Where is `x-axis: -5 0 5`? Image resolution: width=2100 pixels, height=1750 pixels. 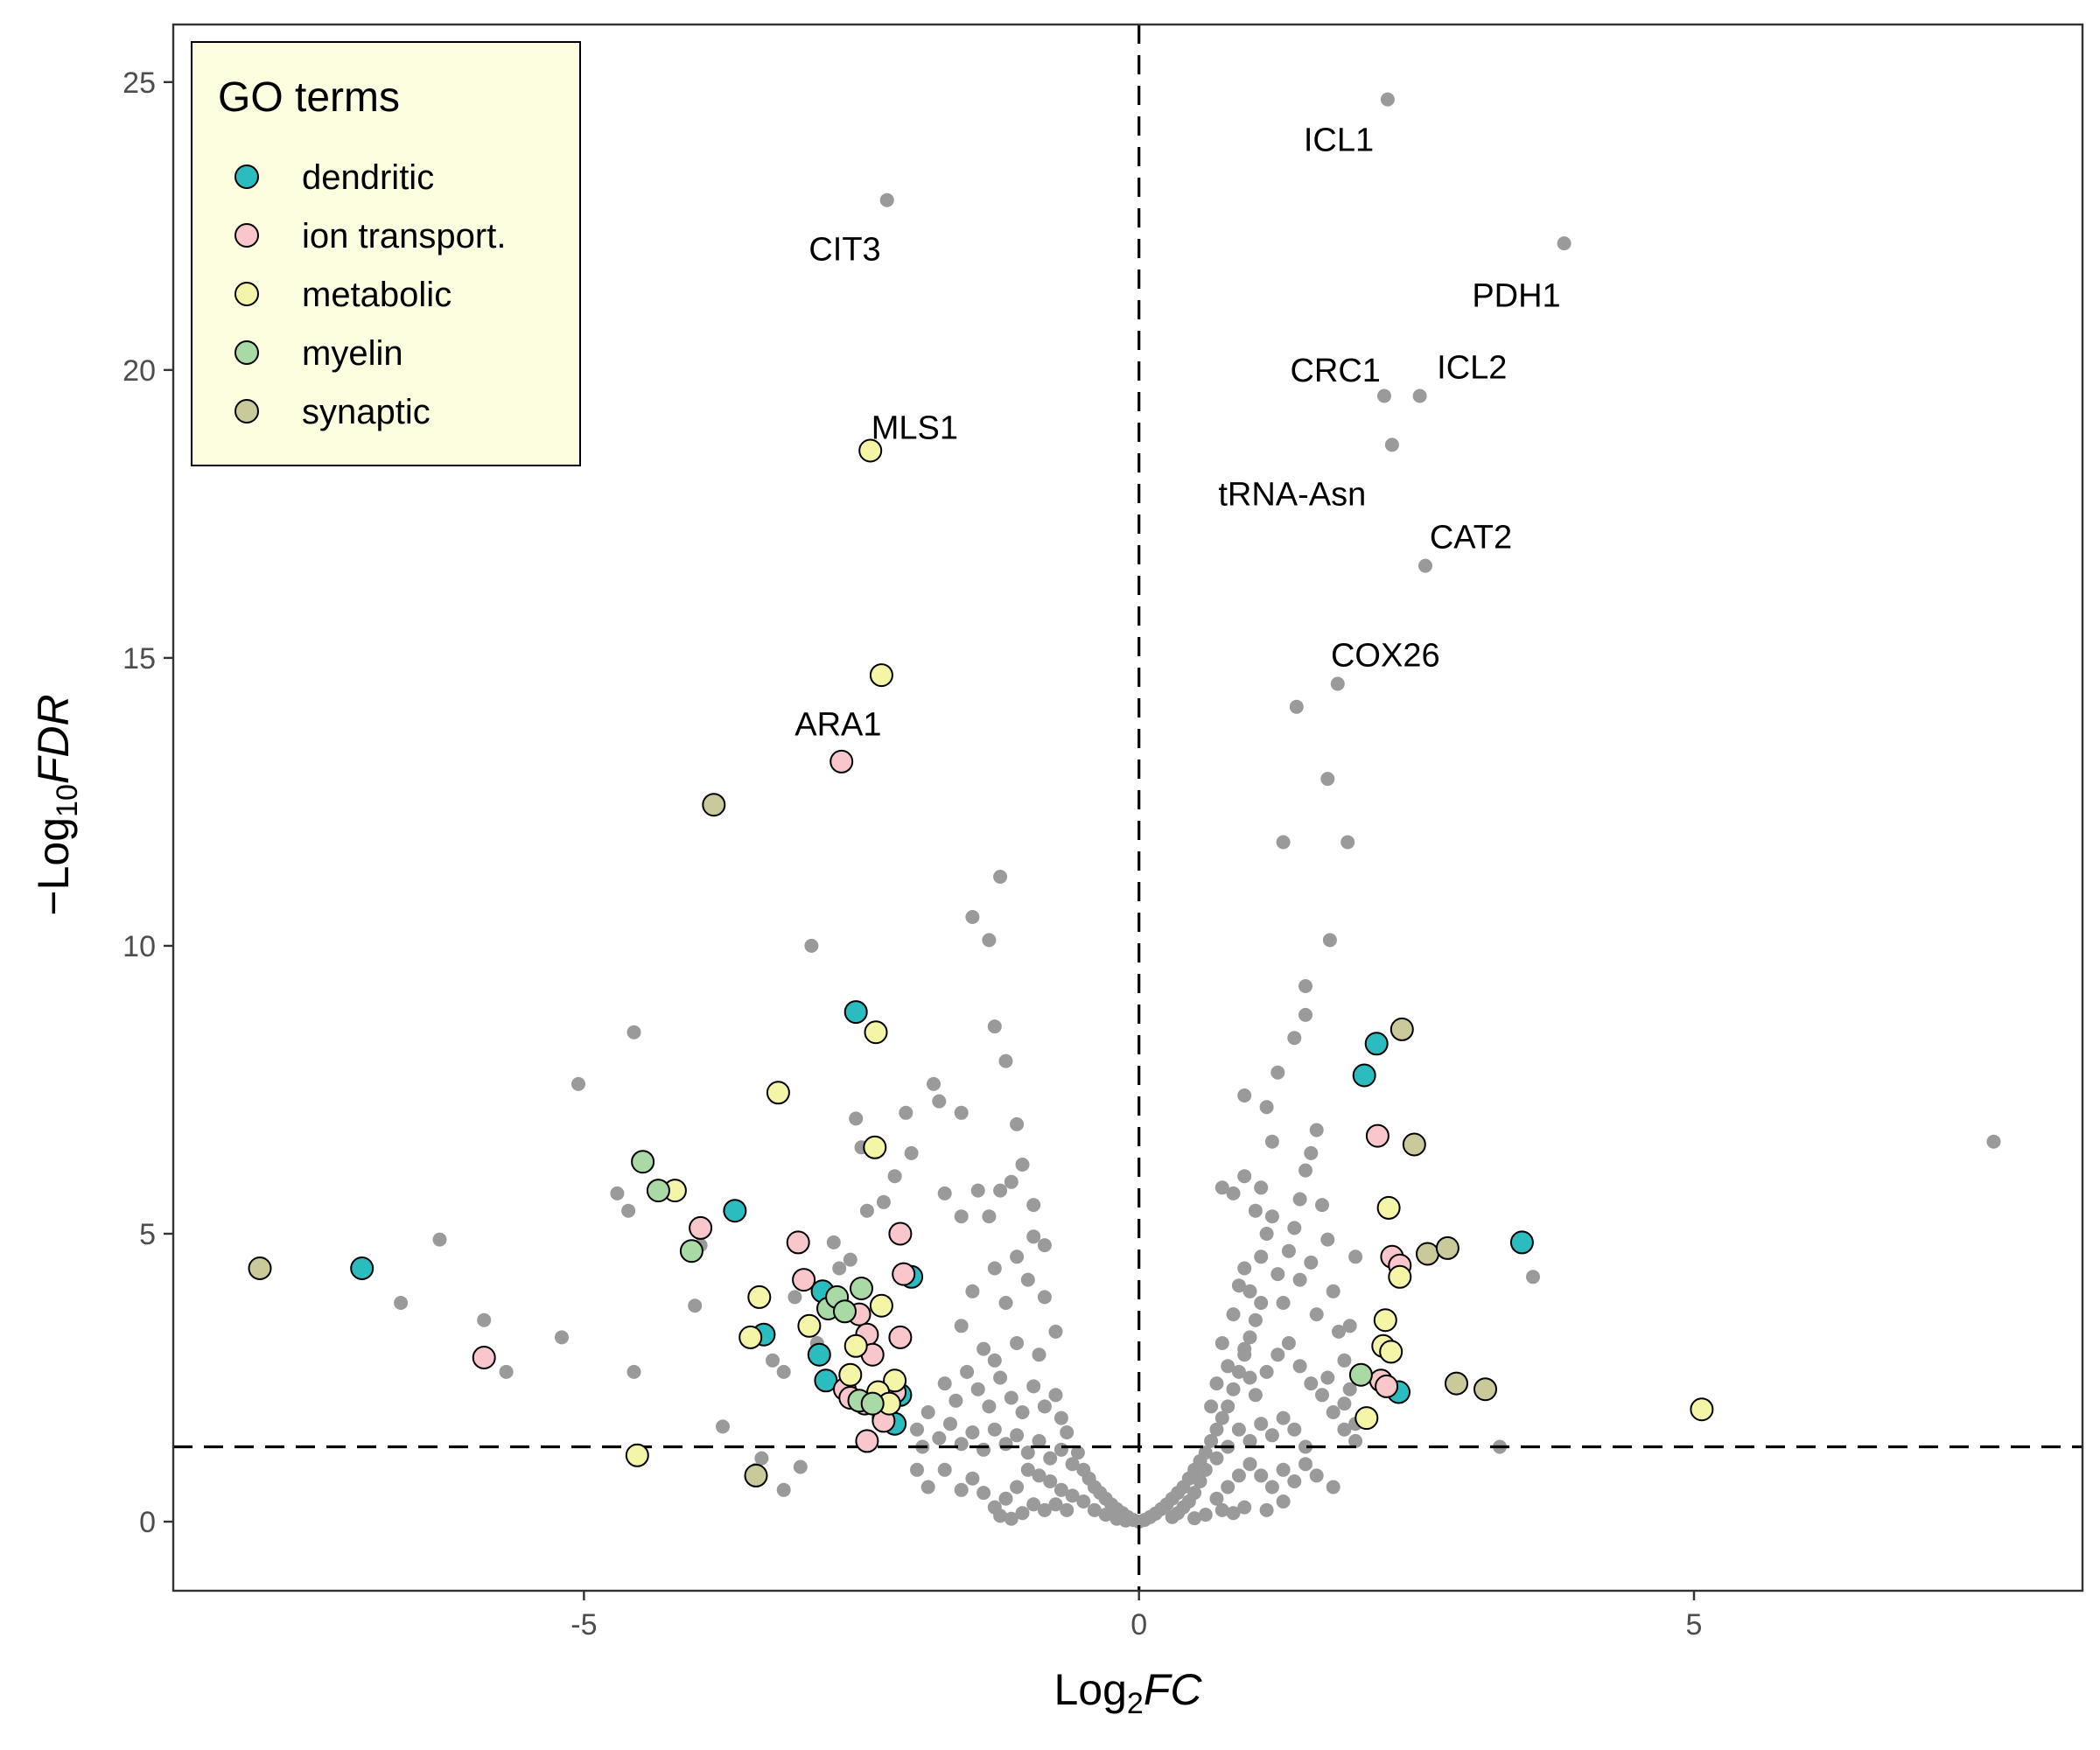 x-axis: -5 0 5 is located at coordinates (1136, 1616).